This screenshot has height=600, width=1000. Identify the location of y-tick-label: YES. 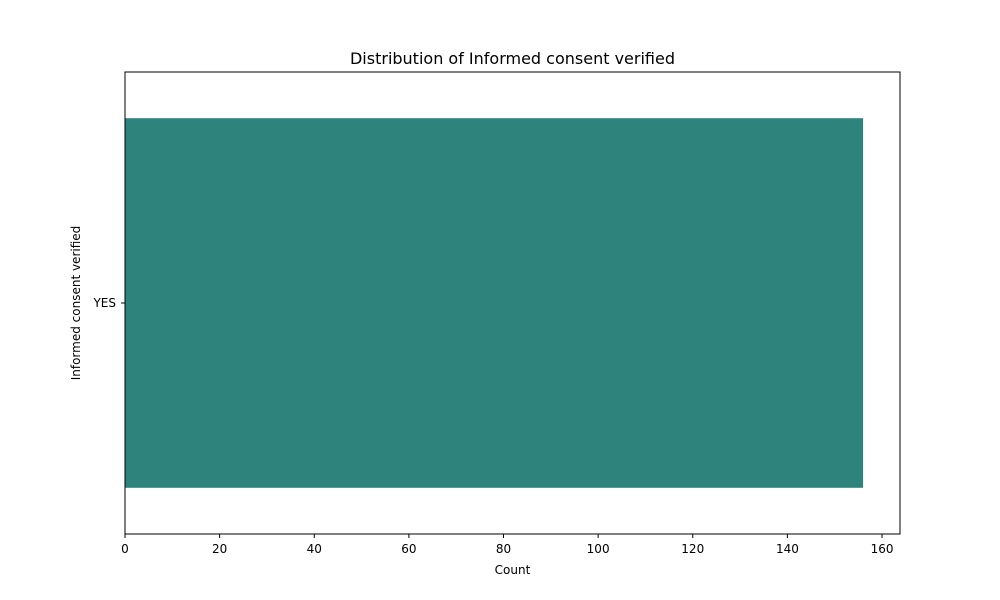
(104, 303).